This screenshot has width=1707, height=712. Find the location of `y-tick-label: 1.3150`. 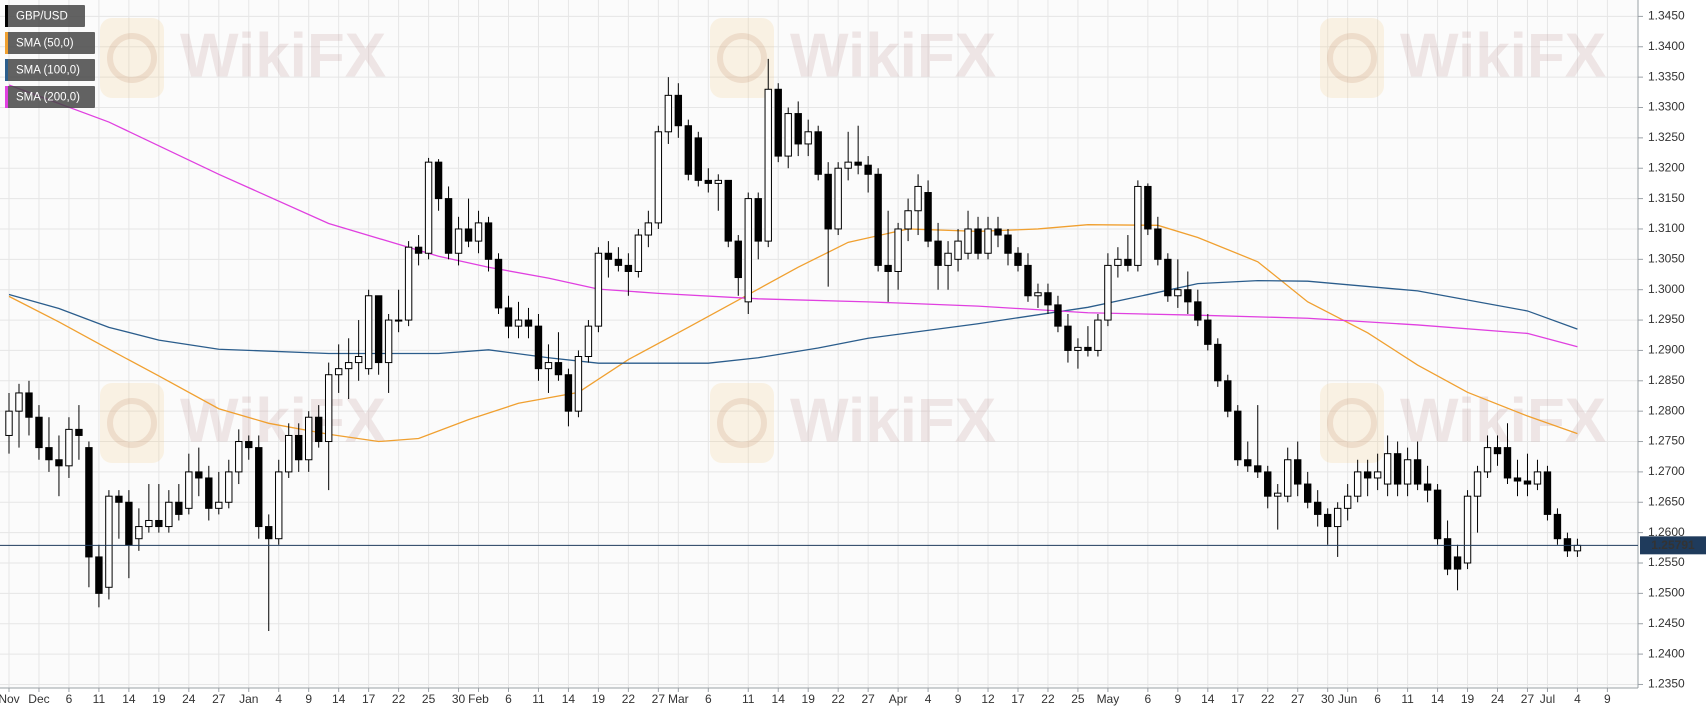

y-tick-label: 1.3150 is located at coordinates (1666, 198).